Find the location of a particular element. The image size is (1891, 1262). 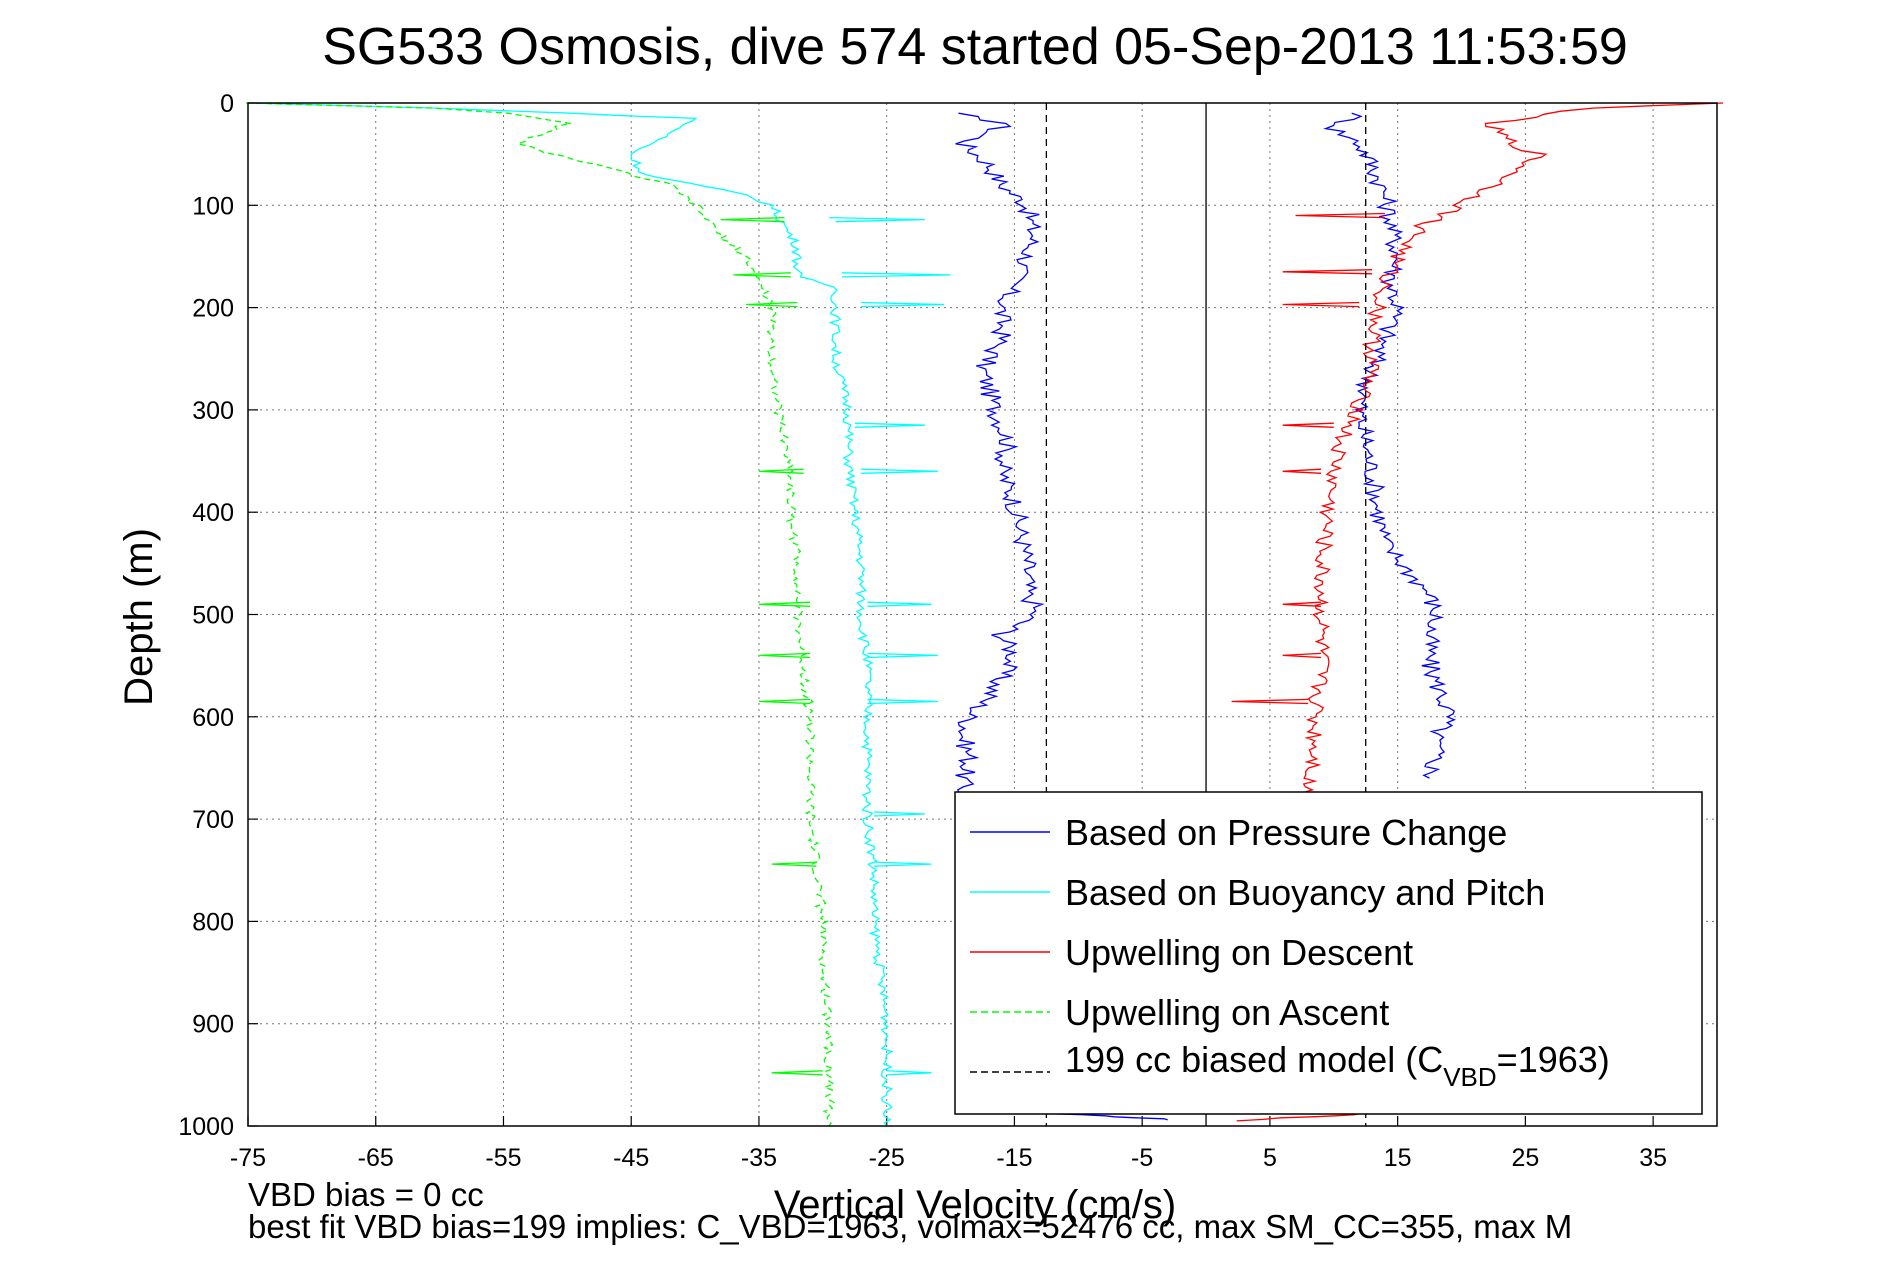

legend-label-model-main: 199 cc biased model (C is located at coordinates (1254, 1059).